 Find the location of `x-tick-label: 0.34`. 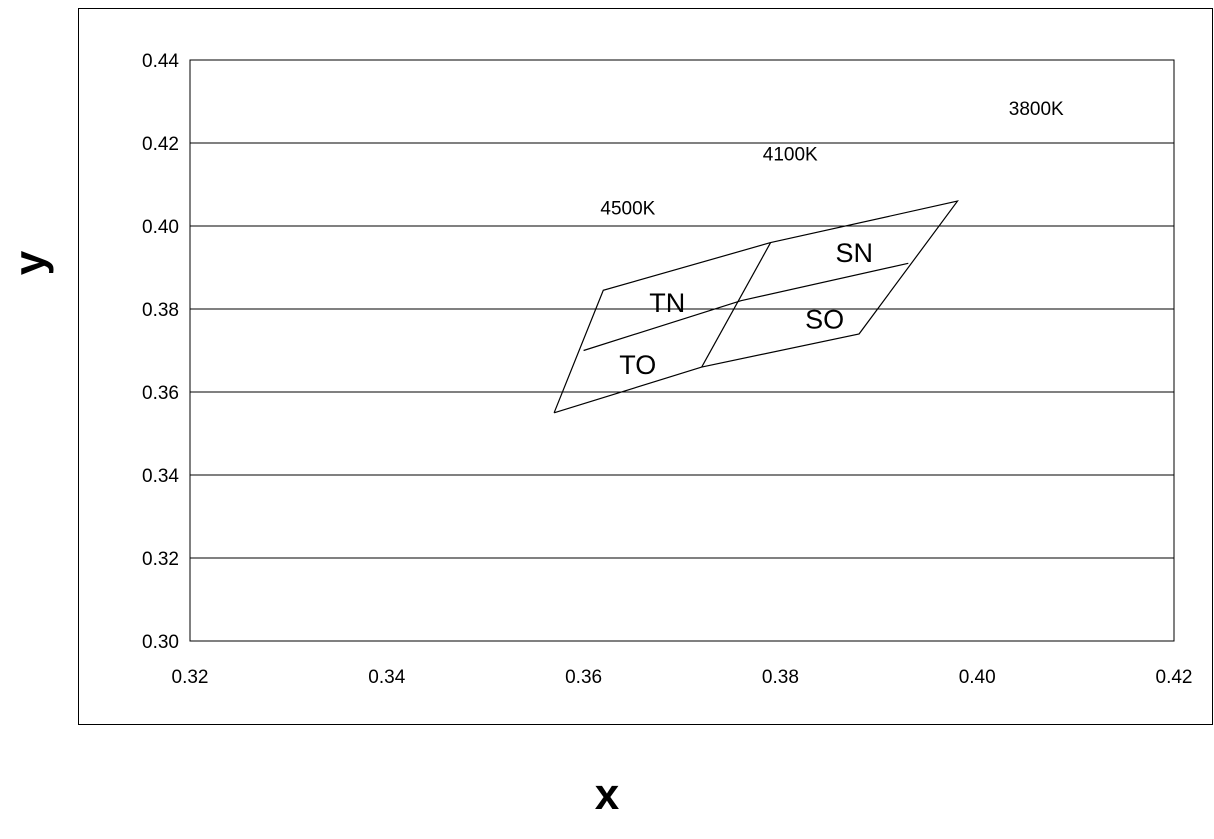

x-tick-label: 0.34 is located at coordinates (386, 677).